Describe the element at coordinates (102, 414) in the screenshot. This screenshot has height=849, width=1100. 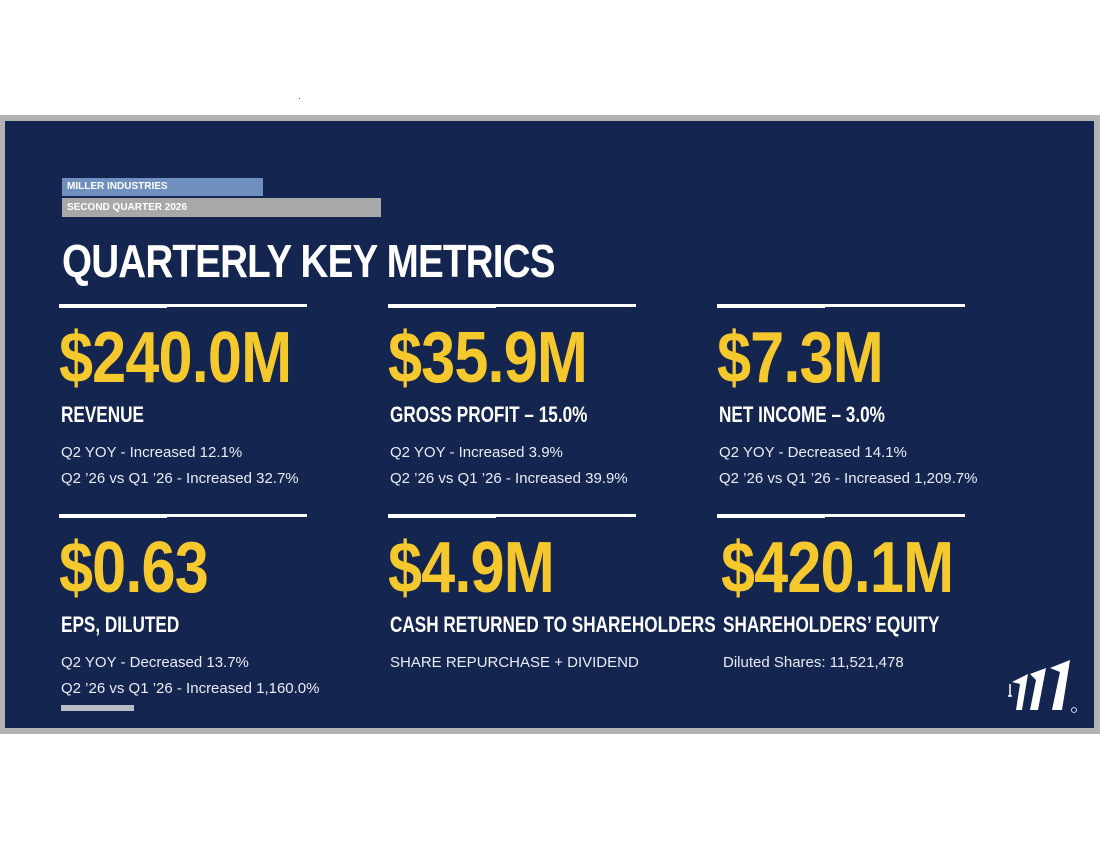
I see `metric-label: REVENUE` at that location.